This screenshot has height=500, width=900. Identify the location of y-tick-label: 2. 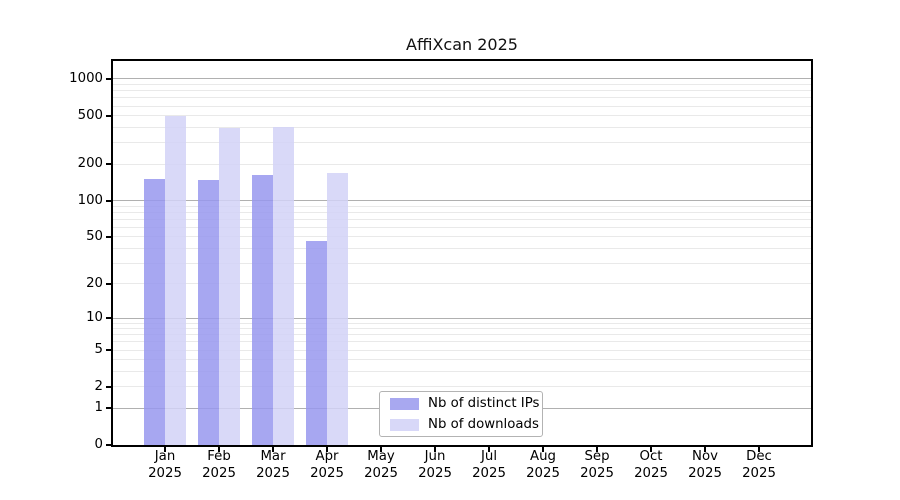
(98, 386).